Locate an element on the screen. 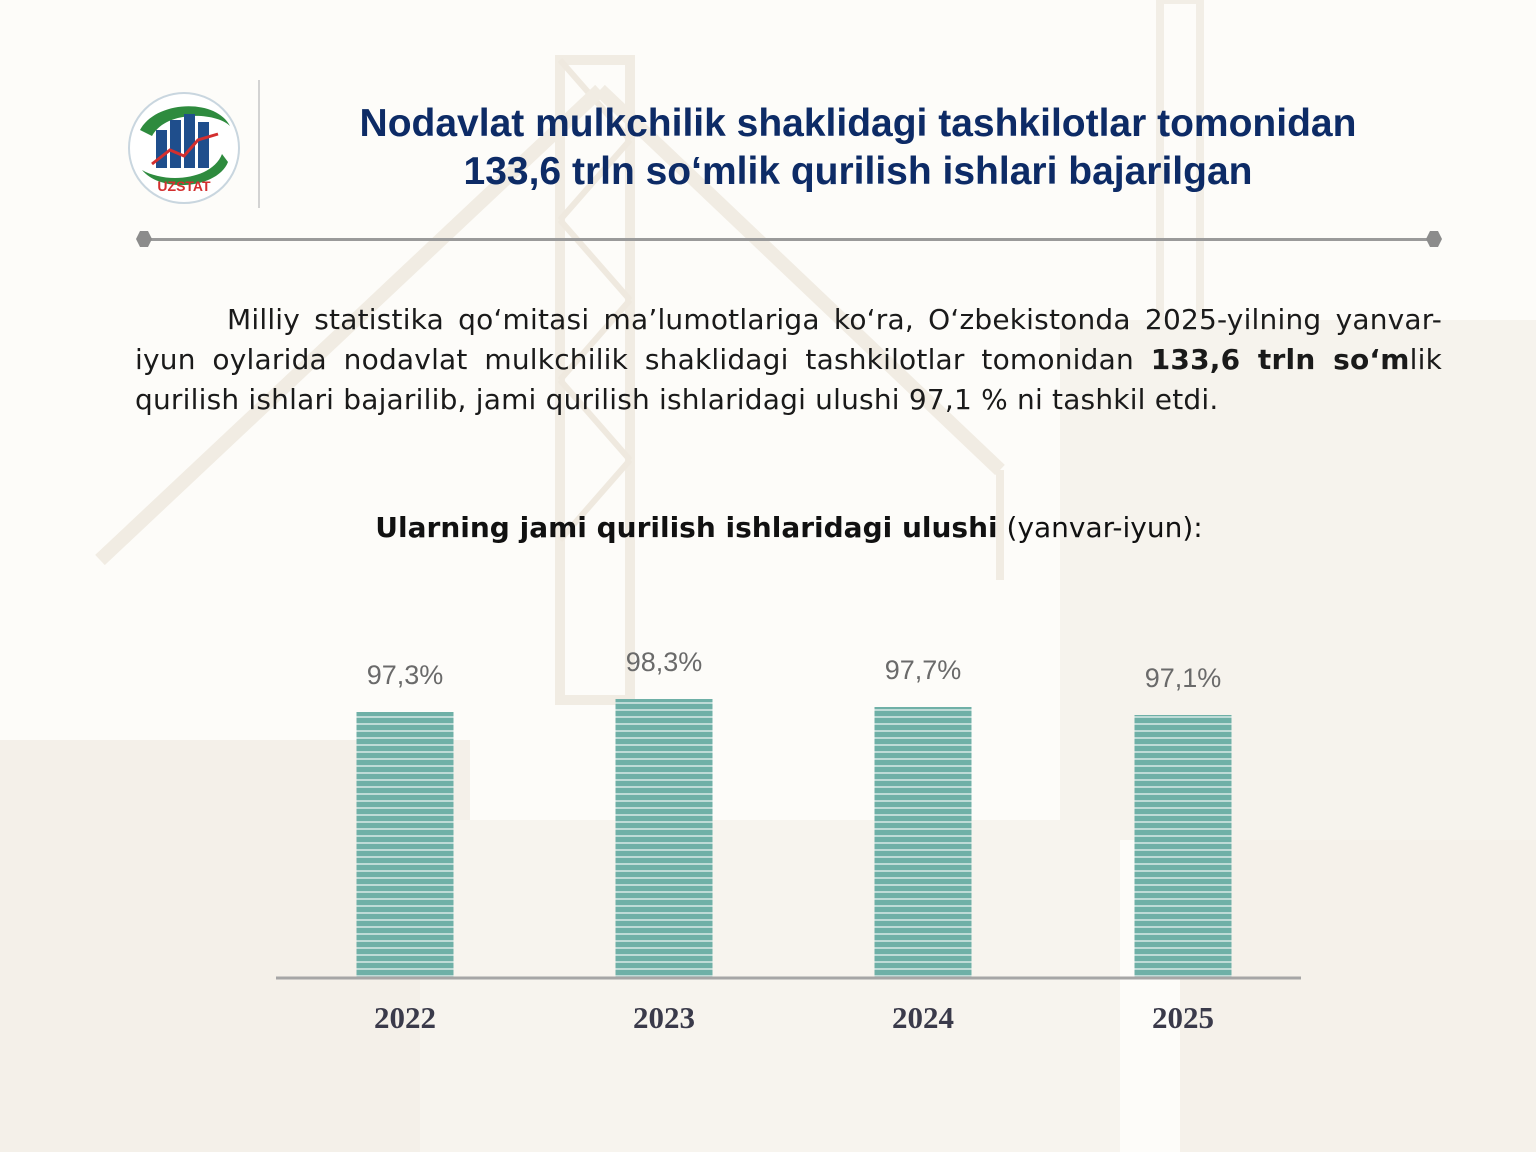 The image size is (1536, 1152). logo-divider is located at coordinates (259, 144).